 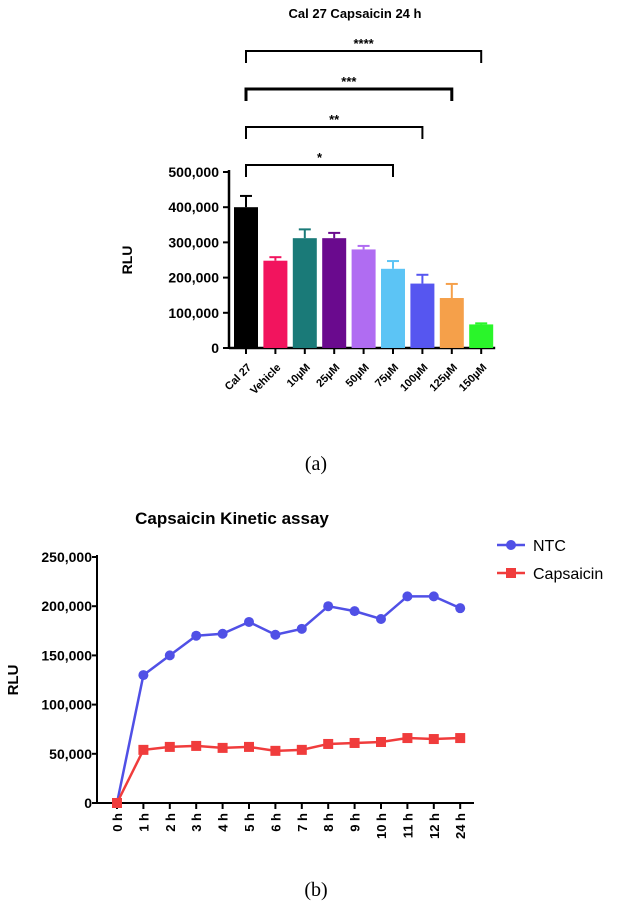 What do you see at coordinates (434, 826) in the screenshot?
I see `x-tick-label: 12 h` at bounding box center [434, 826].